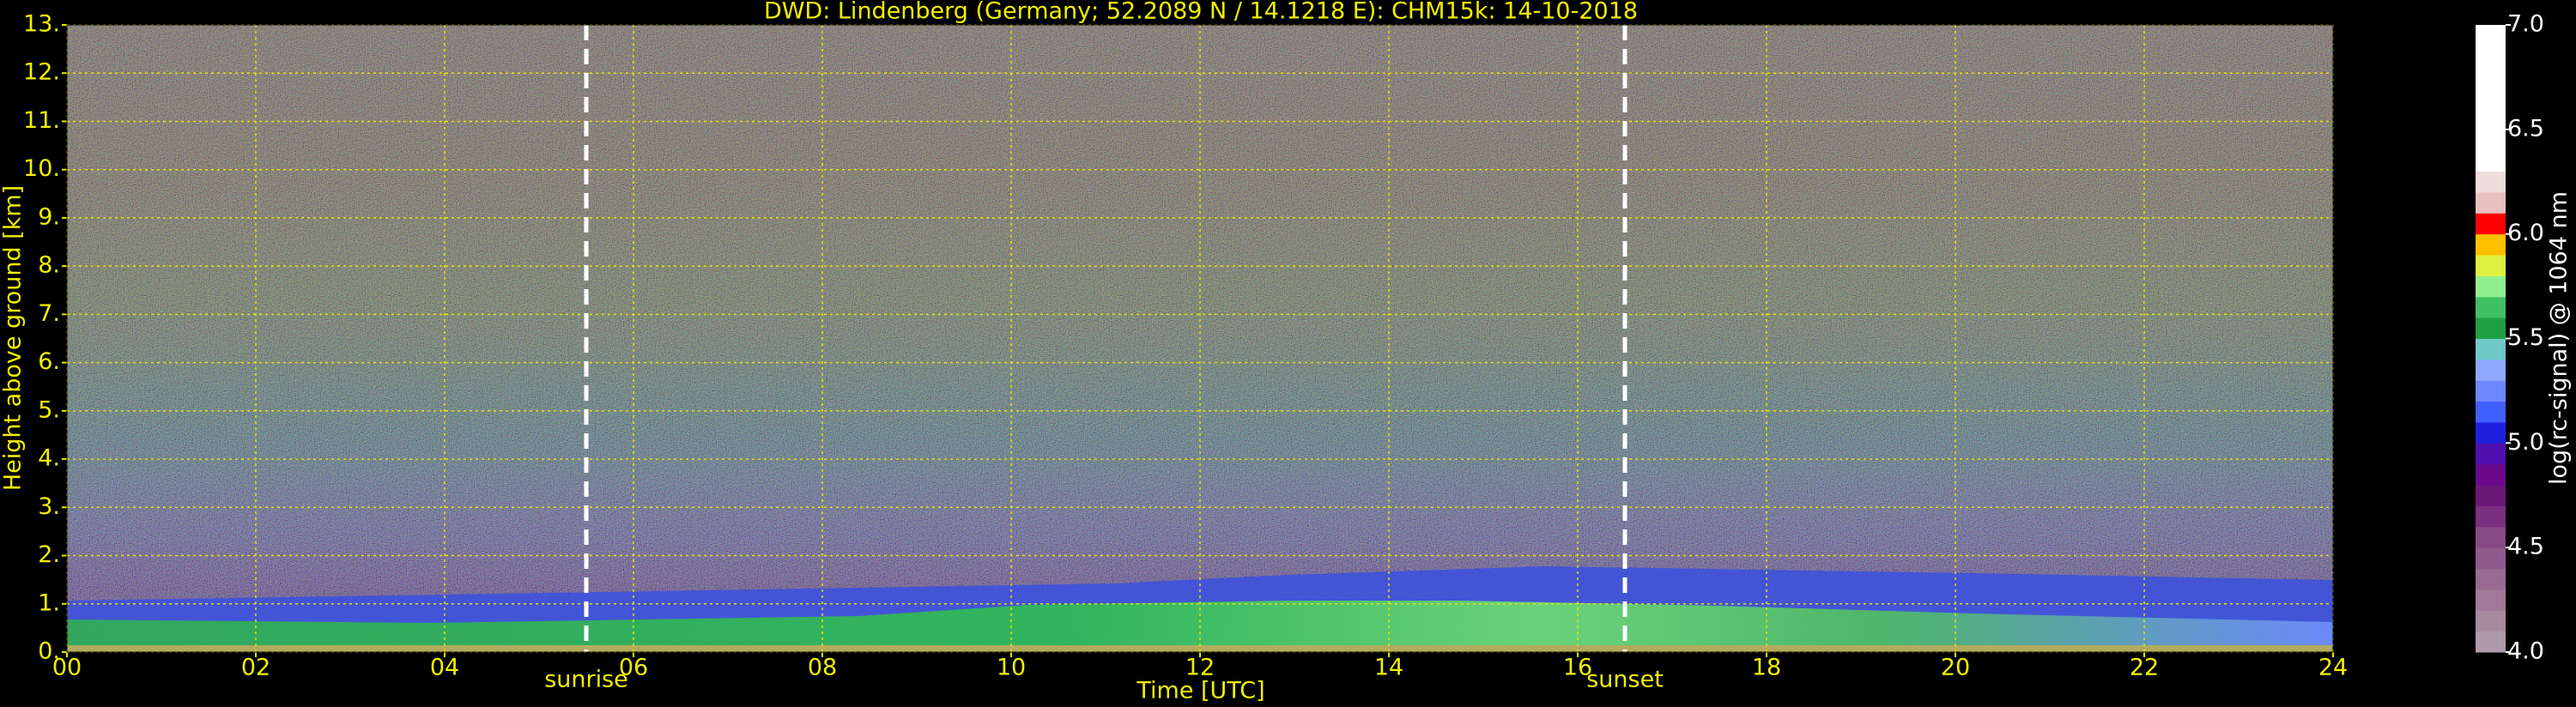 The width and height of the screenshot is (2576, 707). I want to click on x-tick-label: 24, so click(2333, 668).